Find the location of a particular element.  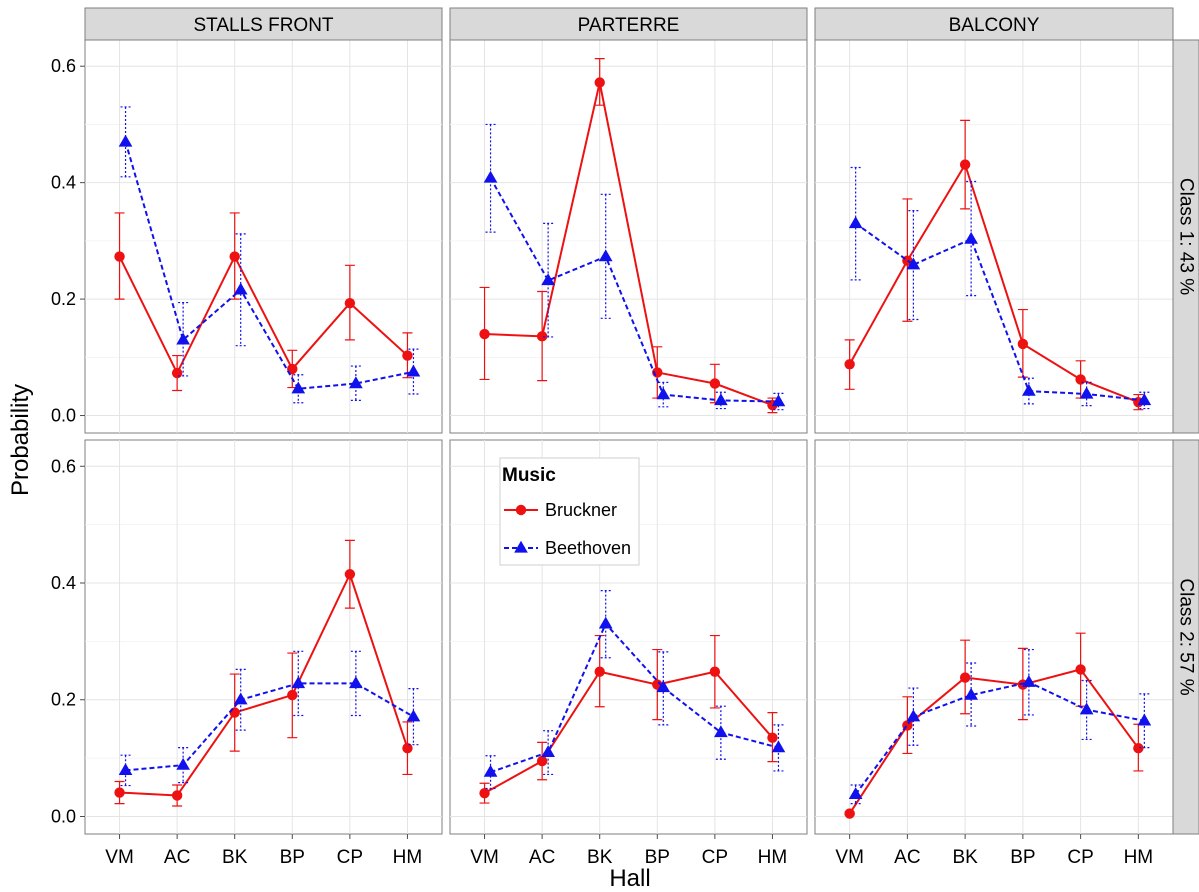

legend: Music Bruckner Beethoven is located at coordinates (569, 511).